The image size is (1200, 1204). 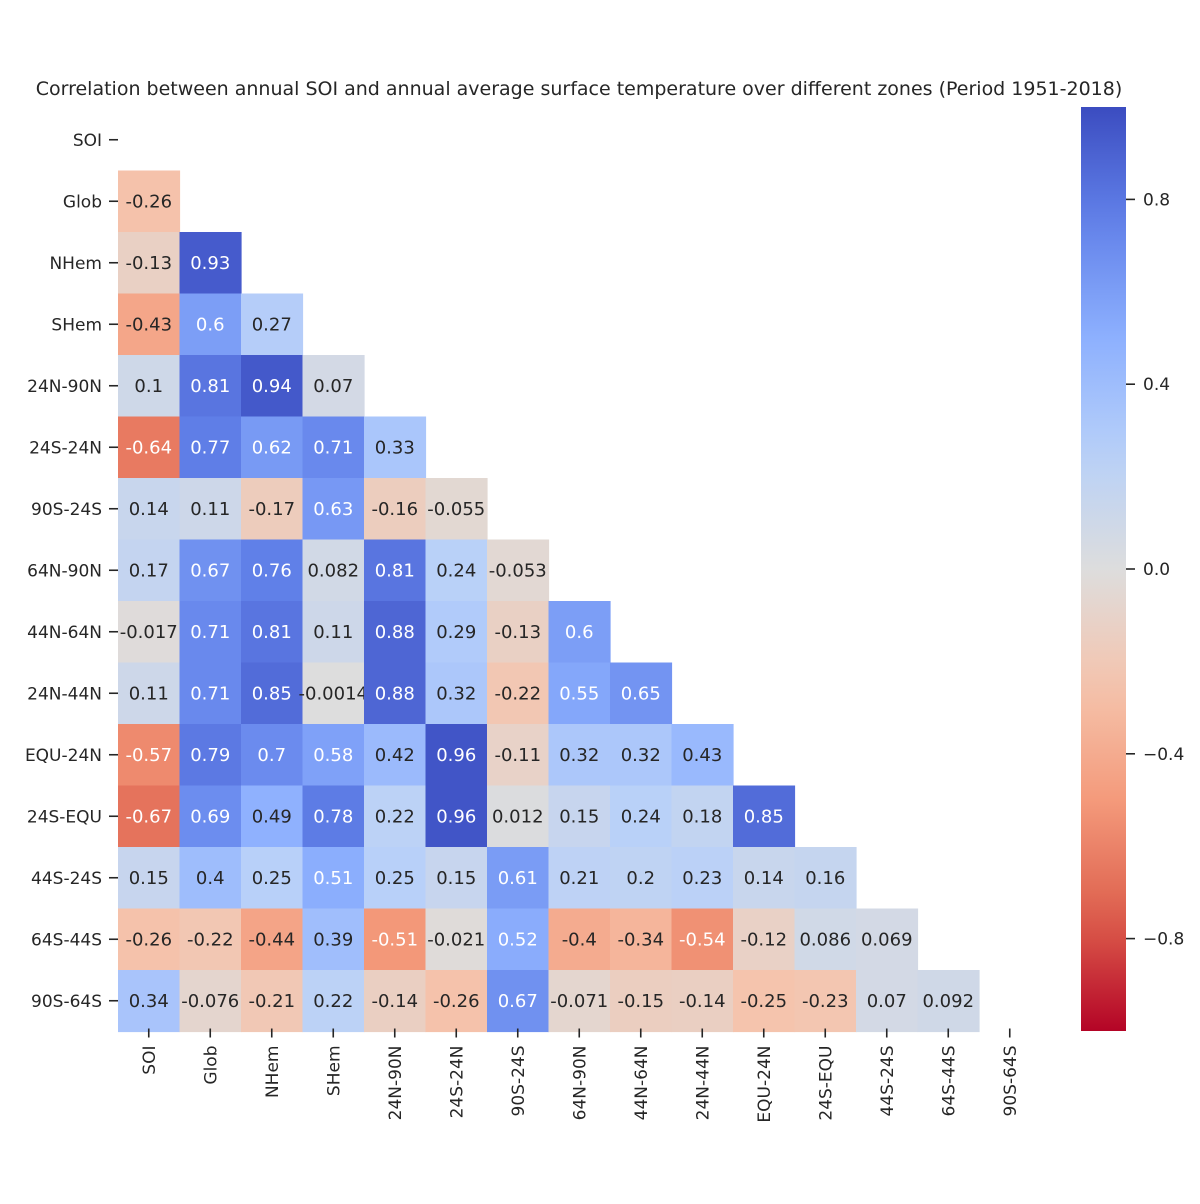 I want to click on cell-value-label: 0.012, so click(x=518, y=816).